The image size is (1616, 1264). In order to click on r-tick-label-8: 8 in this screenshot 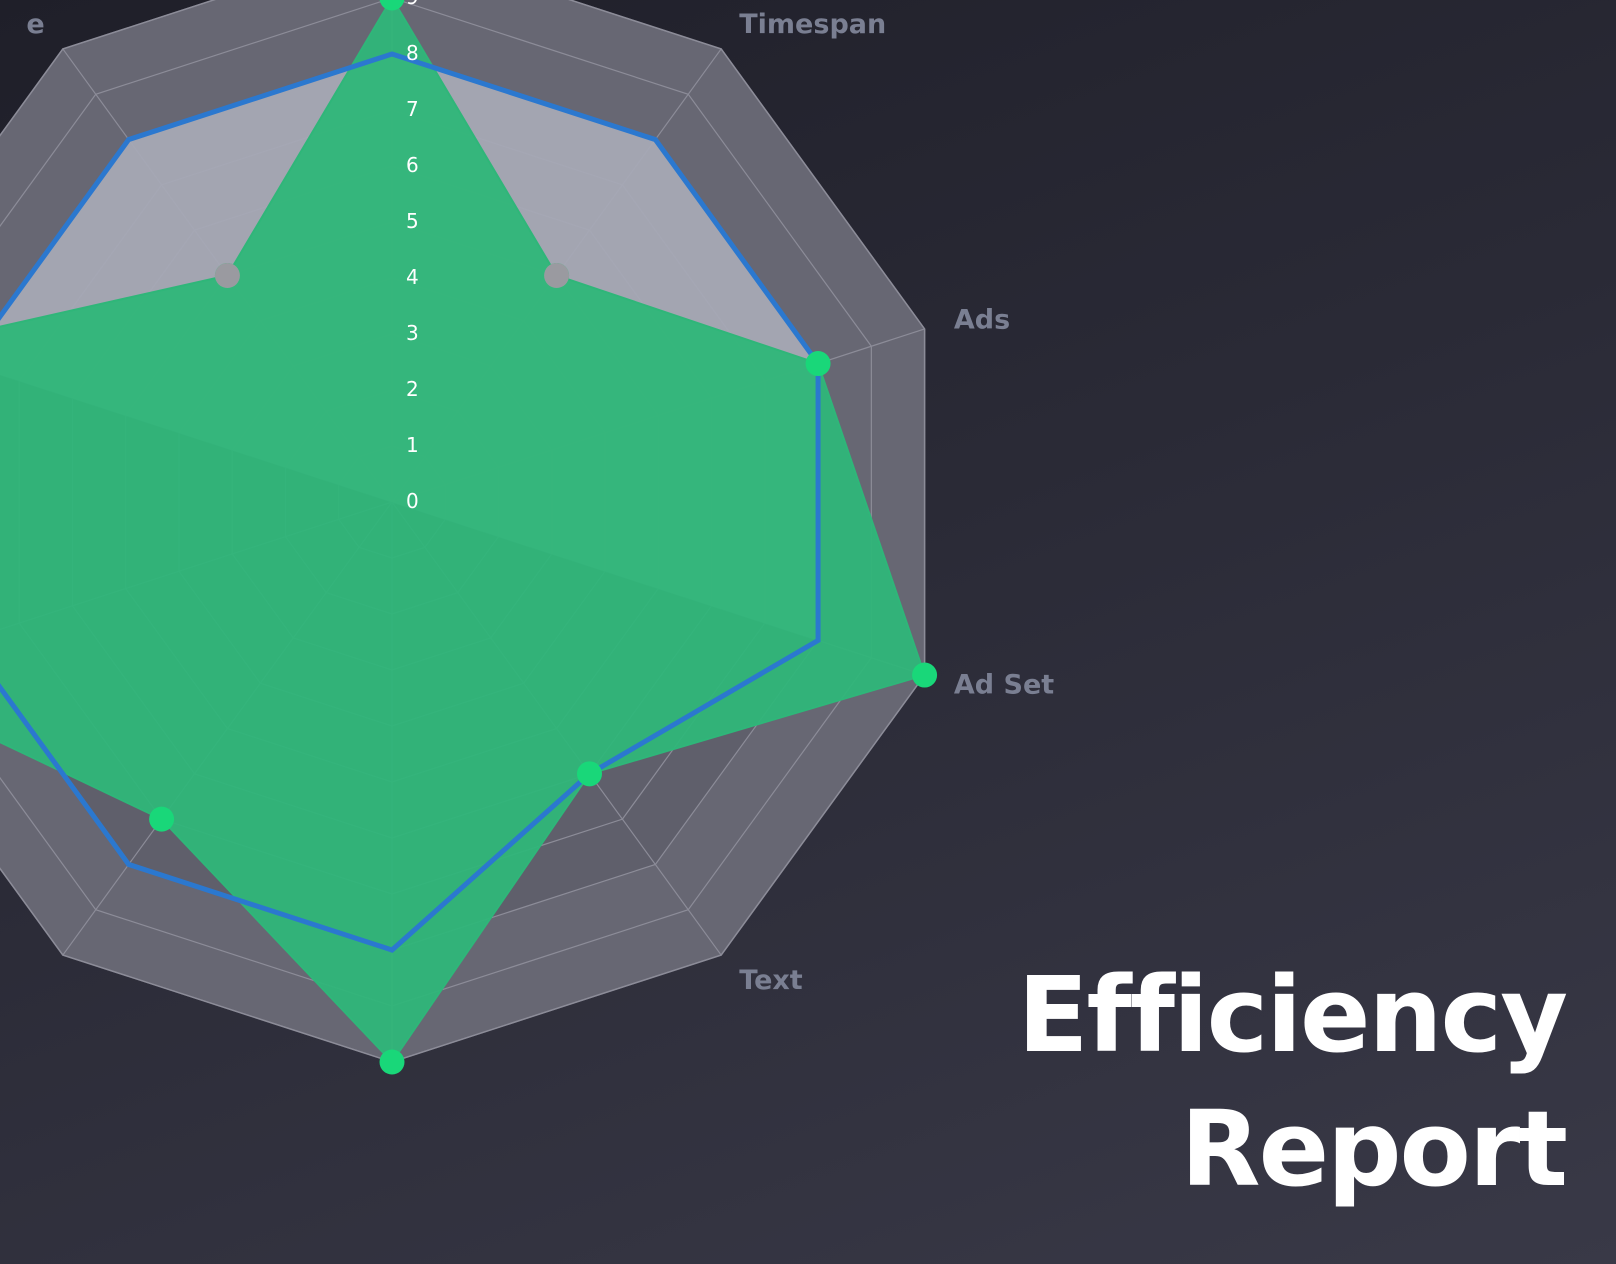, I will do `click(412, 53)`.